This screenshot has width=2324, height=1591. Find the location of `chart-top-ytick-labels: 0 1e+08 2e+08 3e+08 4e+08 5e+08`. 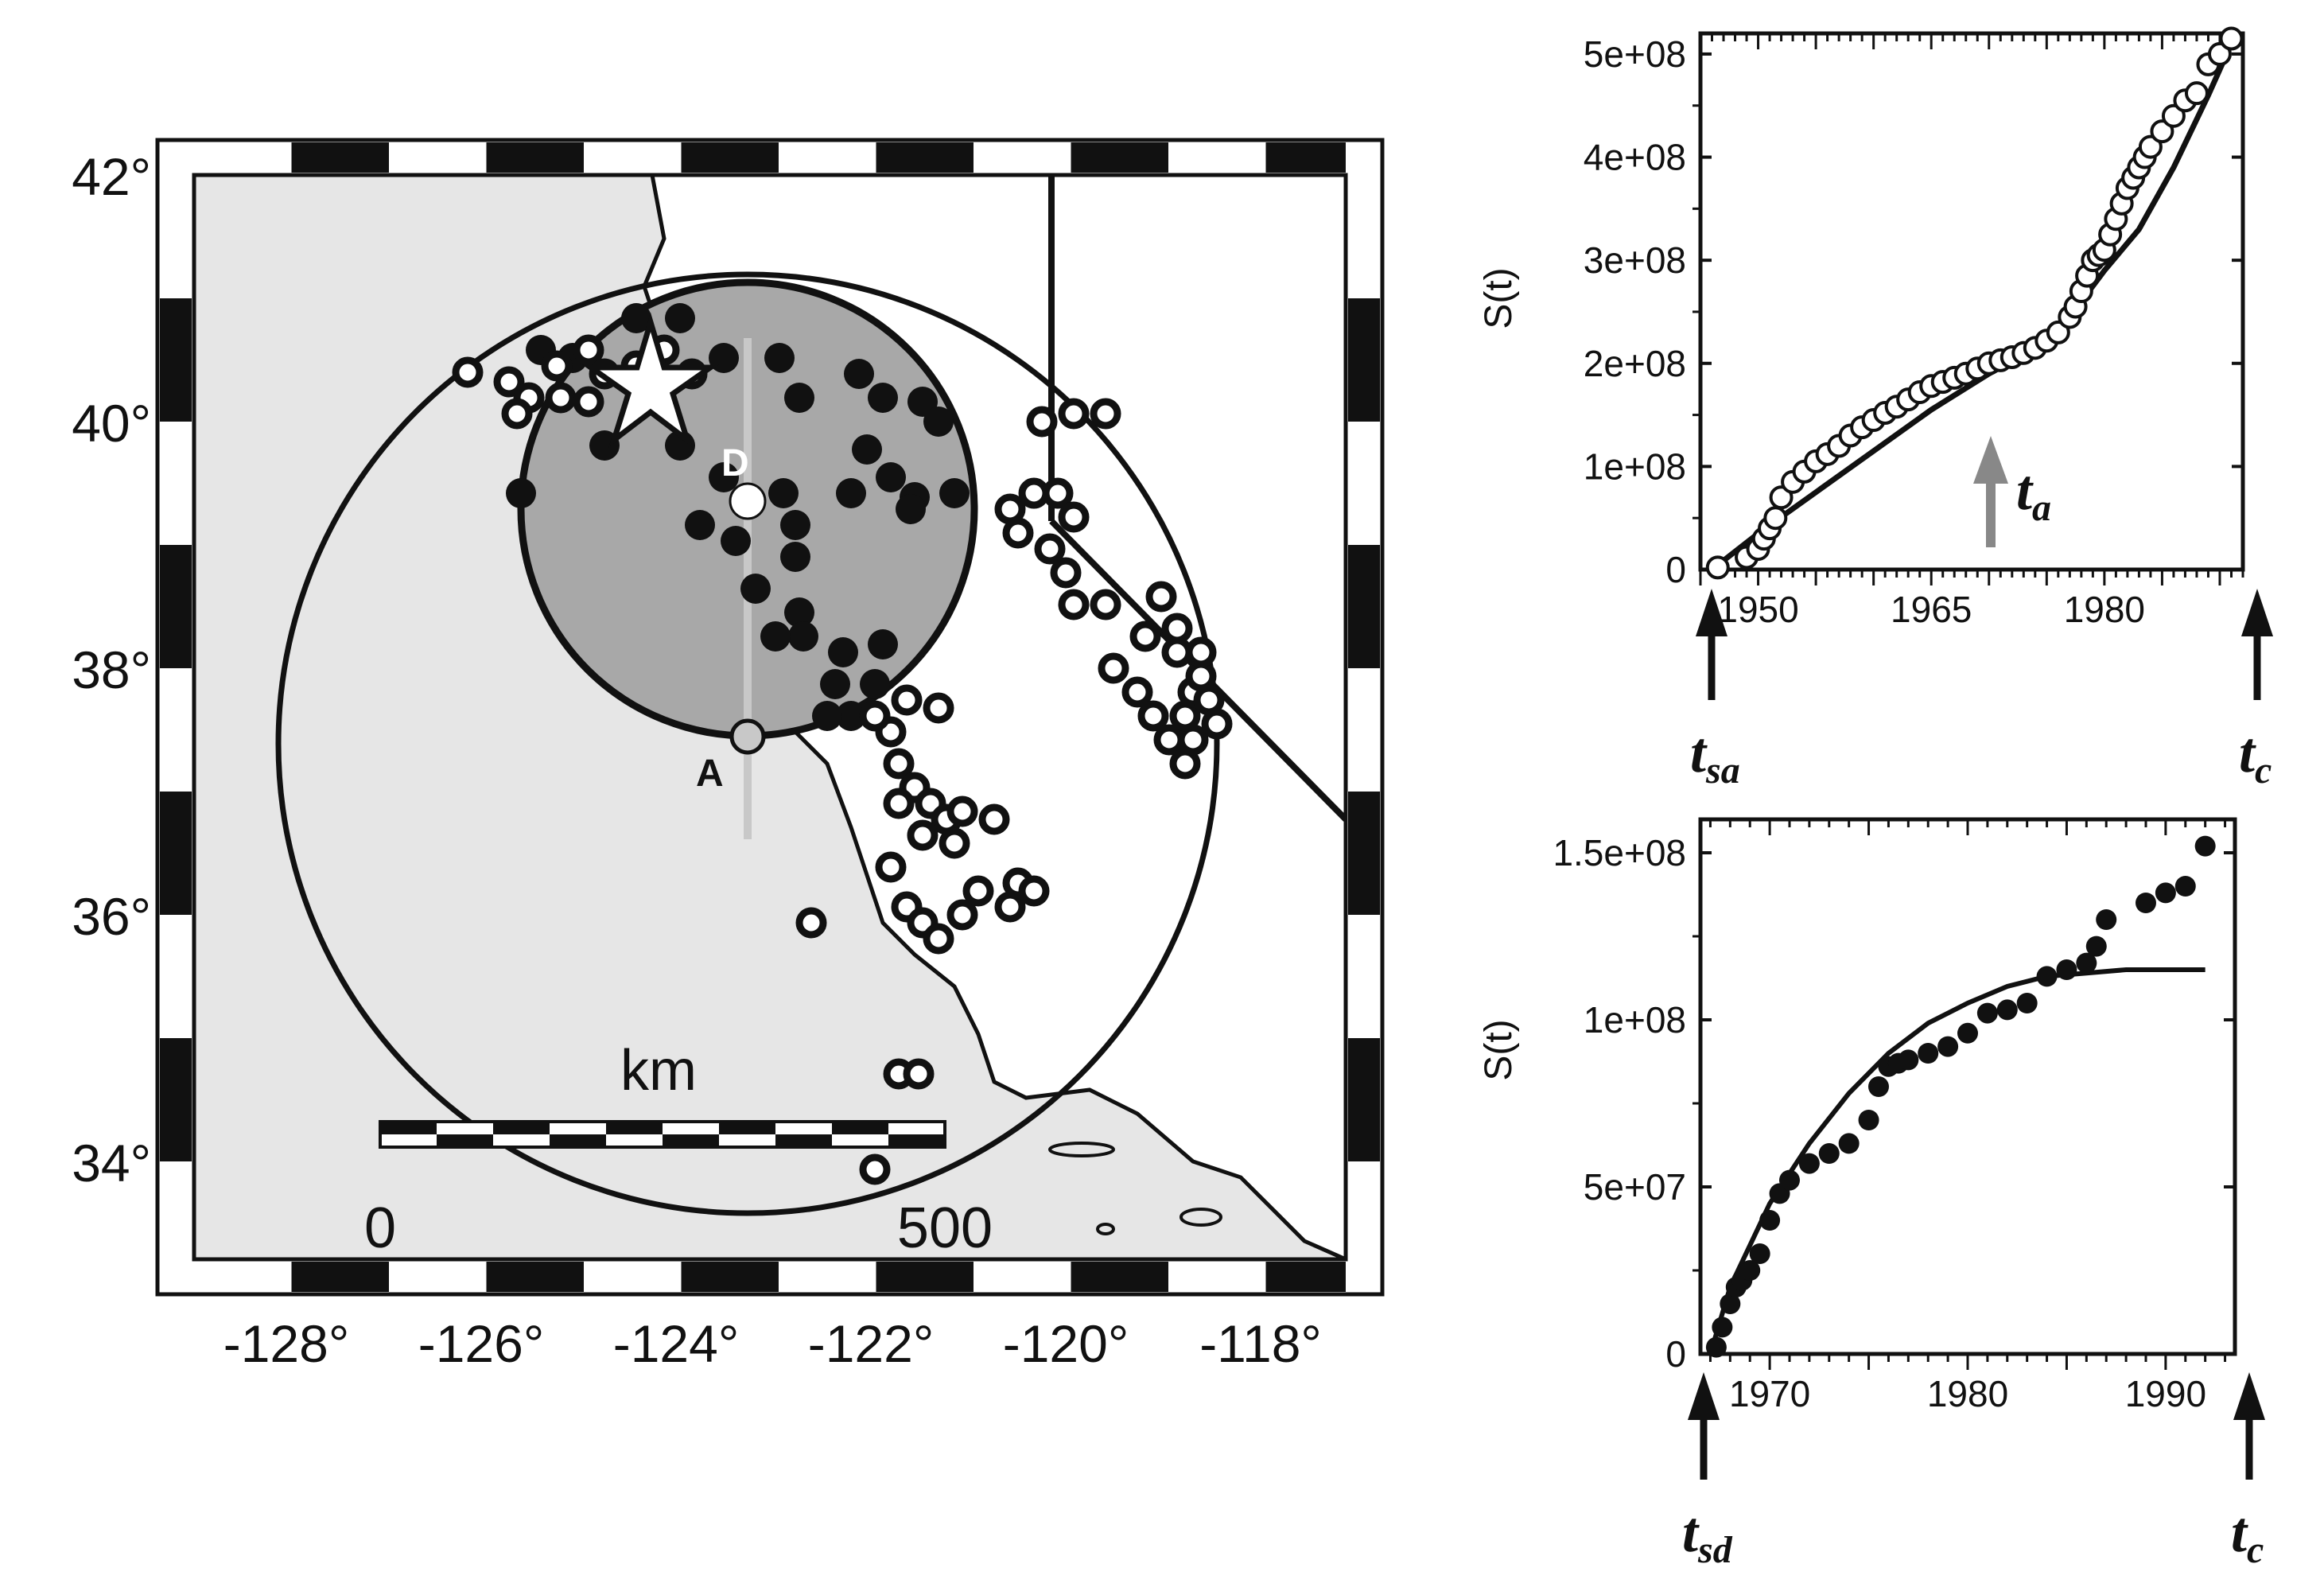

chart-top-ytick-labels: 0 1e+08 2e+08 3e+08 4e+08 5e+08 is located at coordinates (1635, 311).